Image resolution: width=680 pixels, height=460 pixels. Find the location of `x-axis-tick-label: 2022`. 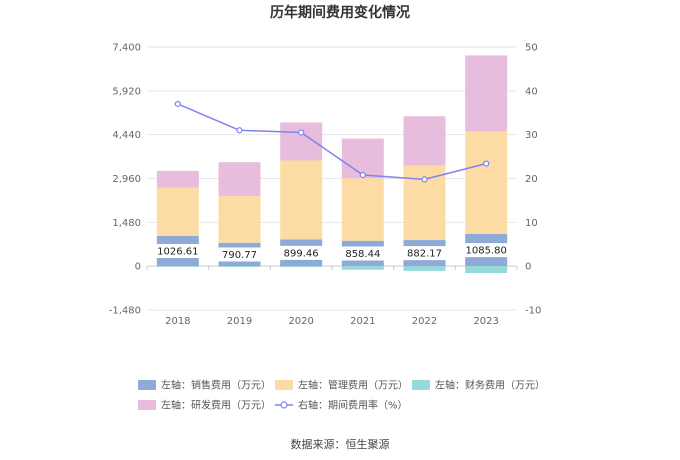

x-axis-tick-label: 2022 is located at coordinates (424, 321).